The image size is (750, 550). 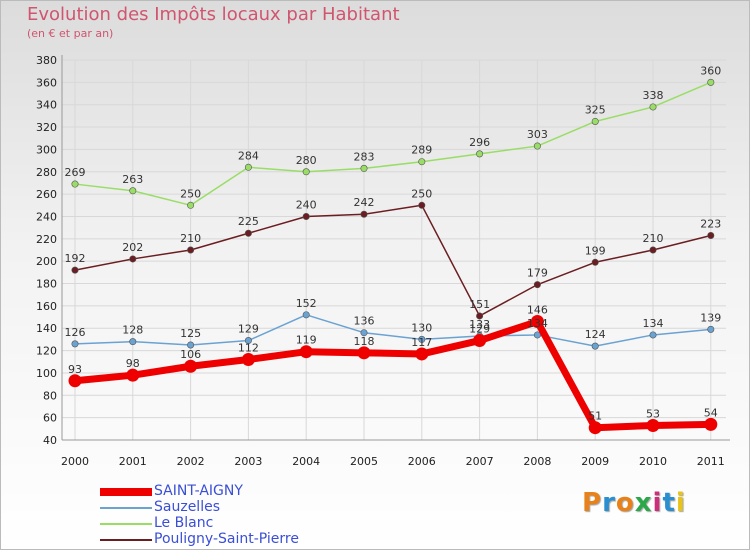 I want to click on y-tick-label: 300, so click(x=46, y=149).